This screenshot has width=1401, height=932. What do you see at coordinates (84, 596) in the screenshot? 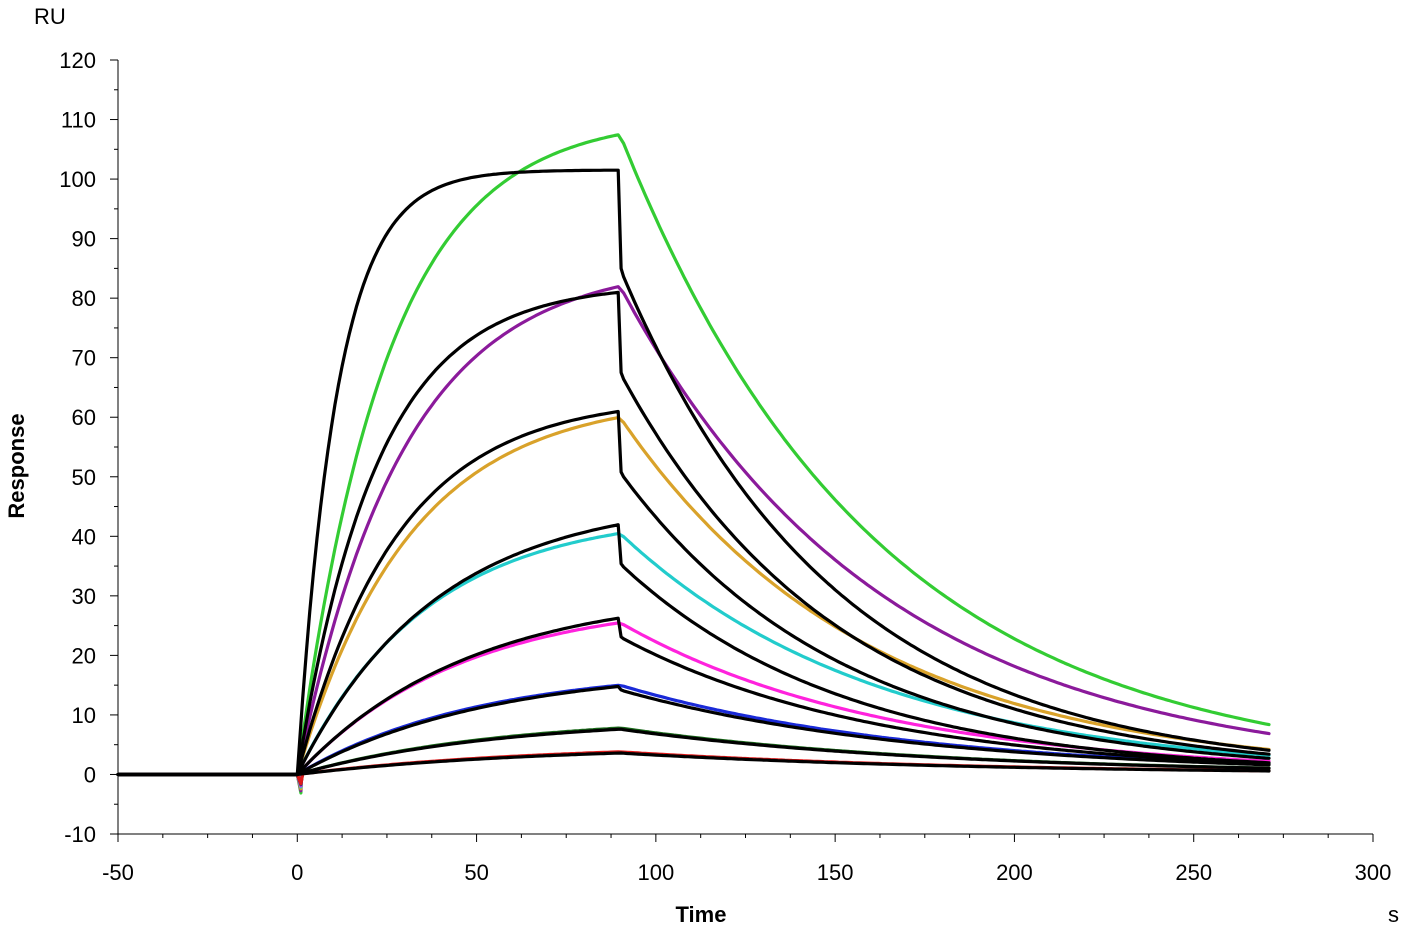
I see `y-tick-label: 30` at bounding box center [84, 596].